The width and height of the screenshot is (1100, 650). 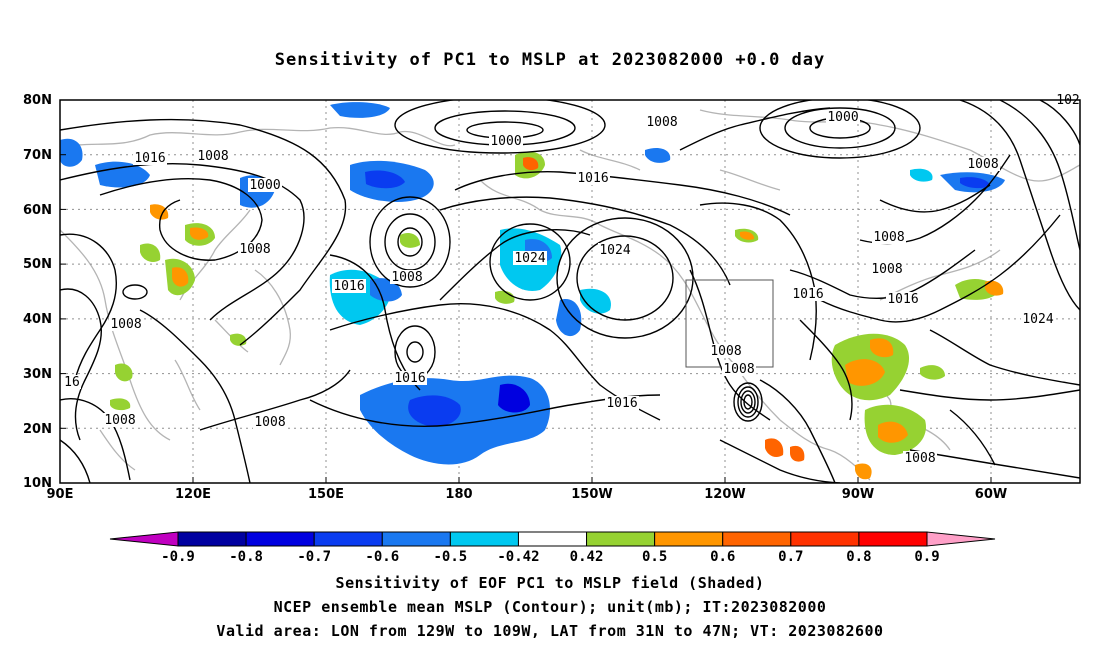 What do you see at coordinates (326, 494) in the screenshot?
I see `lon-tick-label: 150E` at bounding box center [326, 494].